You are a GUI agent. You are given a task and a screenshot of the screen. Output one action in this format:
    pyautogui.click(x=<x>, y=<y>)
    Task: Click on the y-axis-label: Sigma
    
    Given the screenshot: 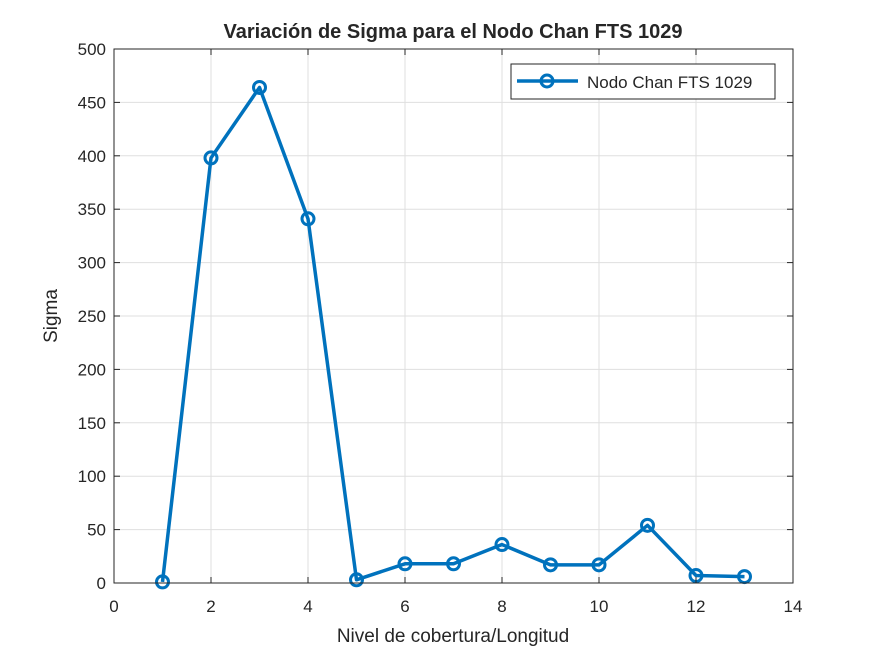 What is the action you would take?
    pyautogui.click(x=51, y=316)
    